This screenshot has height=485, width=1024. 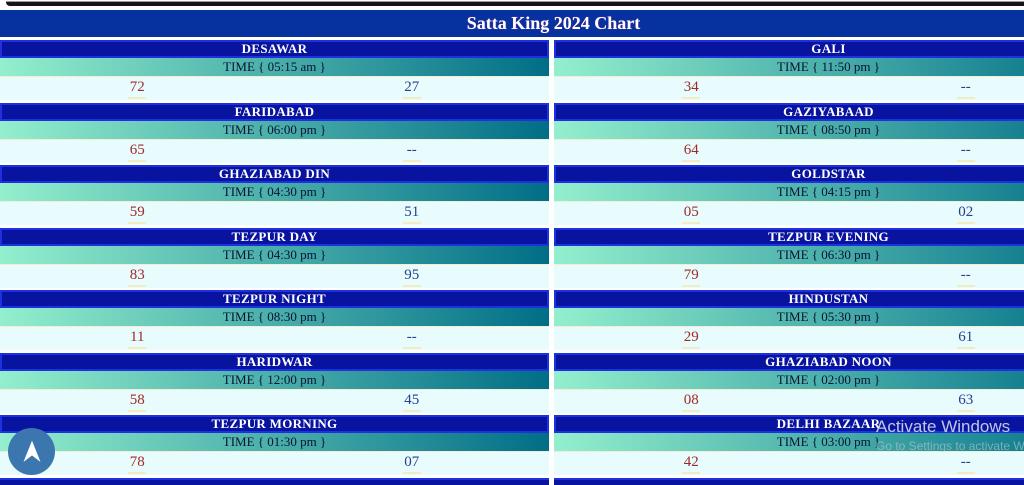 I want to click on game-name: HARIDWAR, so click(x=274, y=362).